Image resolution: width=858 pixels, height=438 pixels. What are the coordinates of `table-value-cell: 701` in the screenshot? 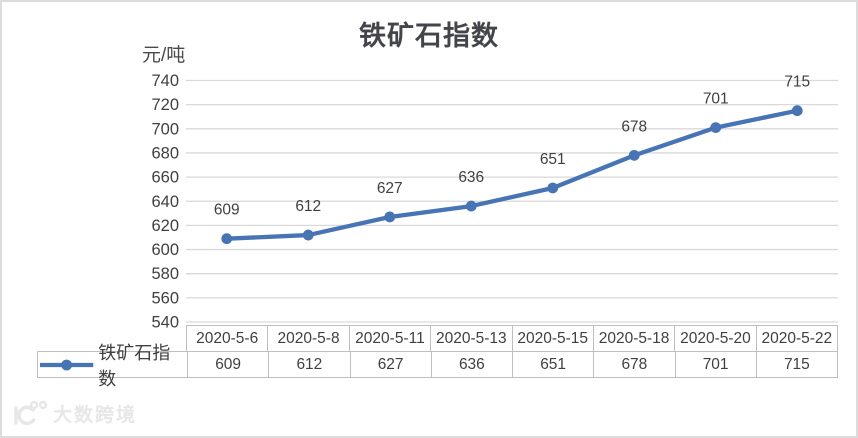 It's located at (715, 364).